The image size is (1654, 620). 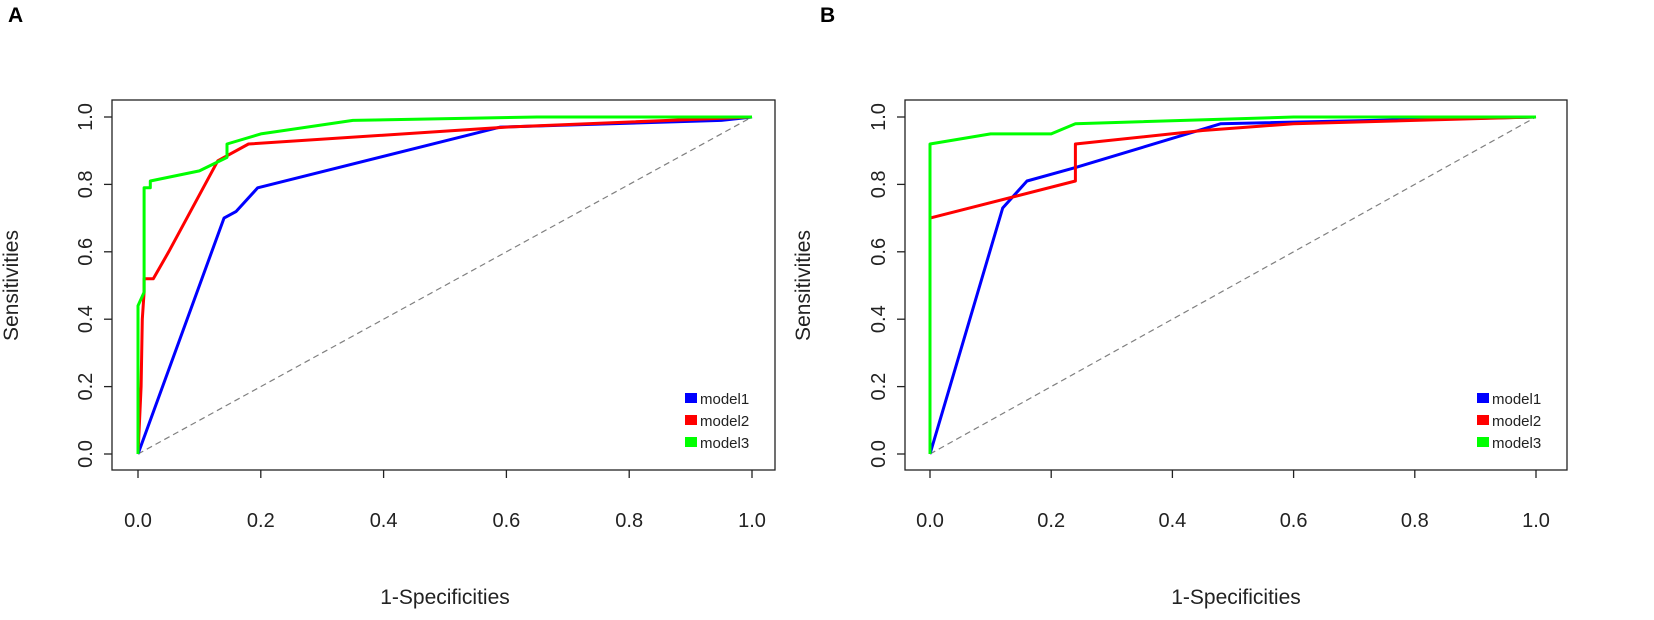 What do you see at coordinates (827, 15) in the screenshot?
I see `panel-label: B` at bounding box center [827, 15].